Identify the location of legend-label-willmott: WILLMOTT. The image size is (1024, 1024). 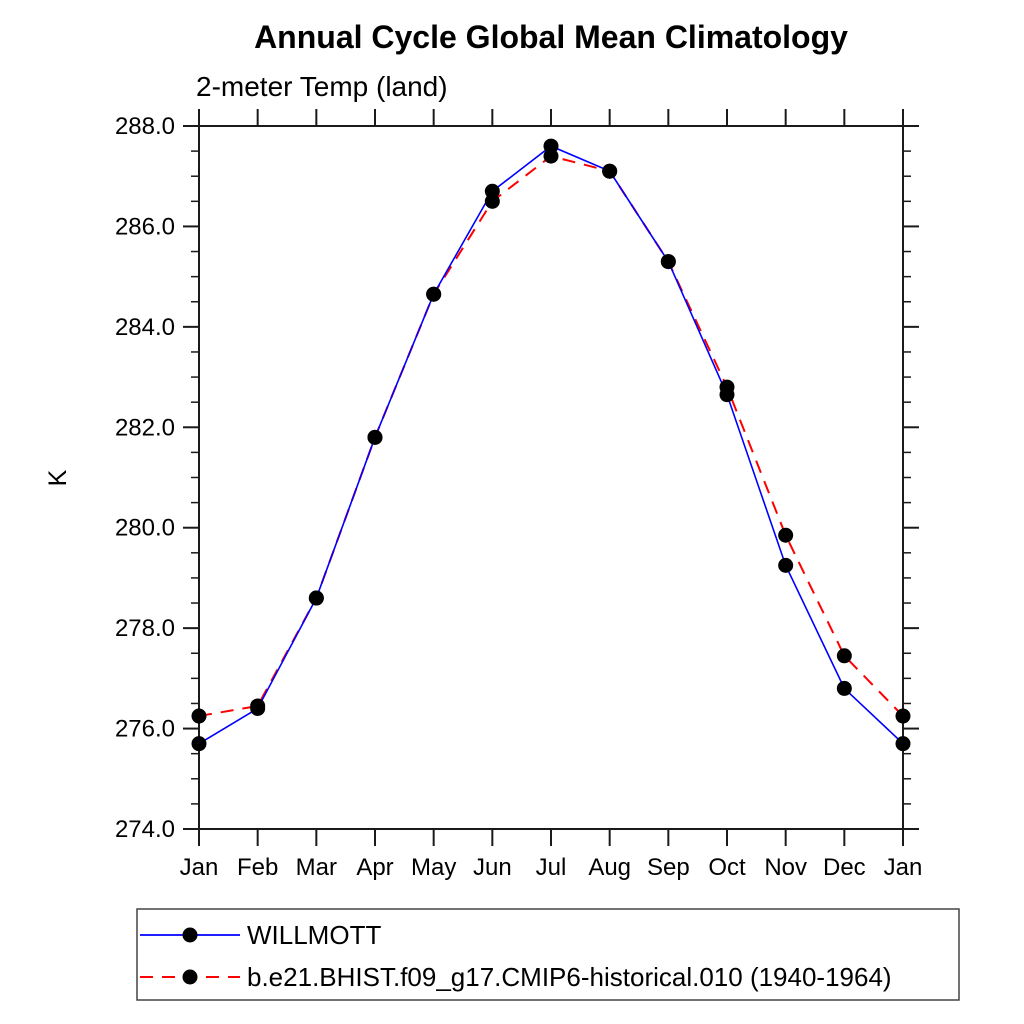
(314, 935).